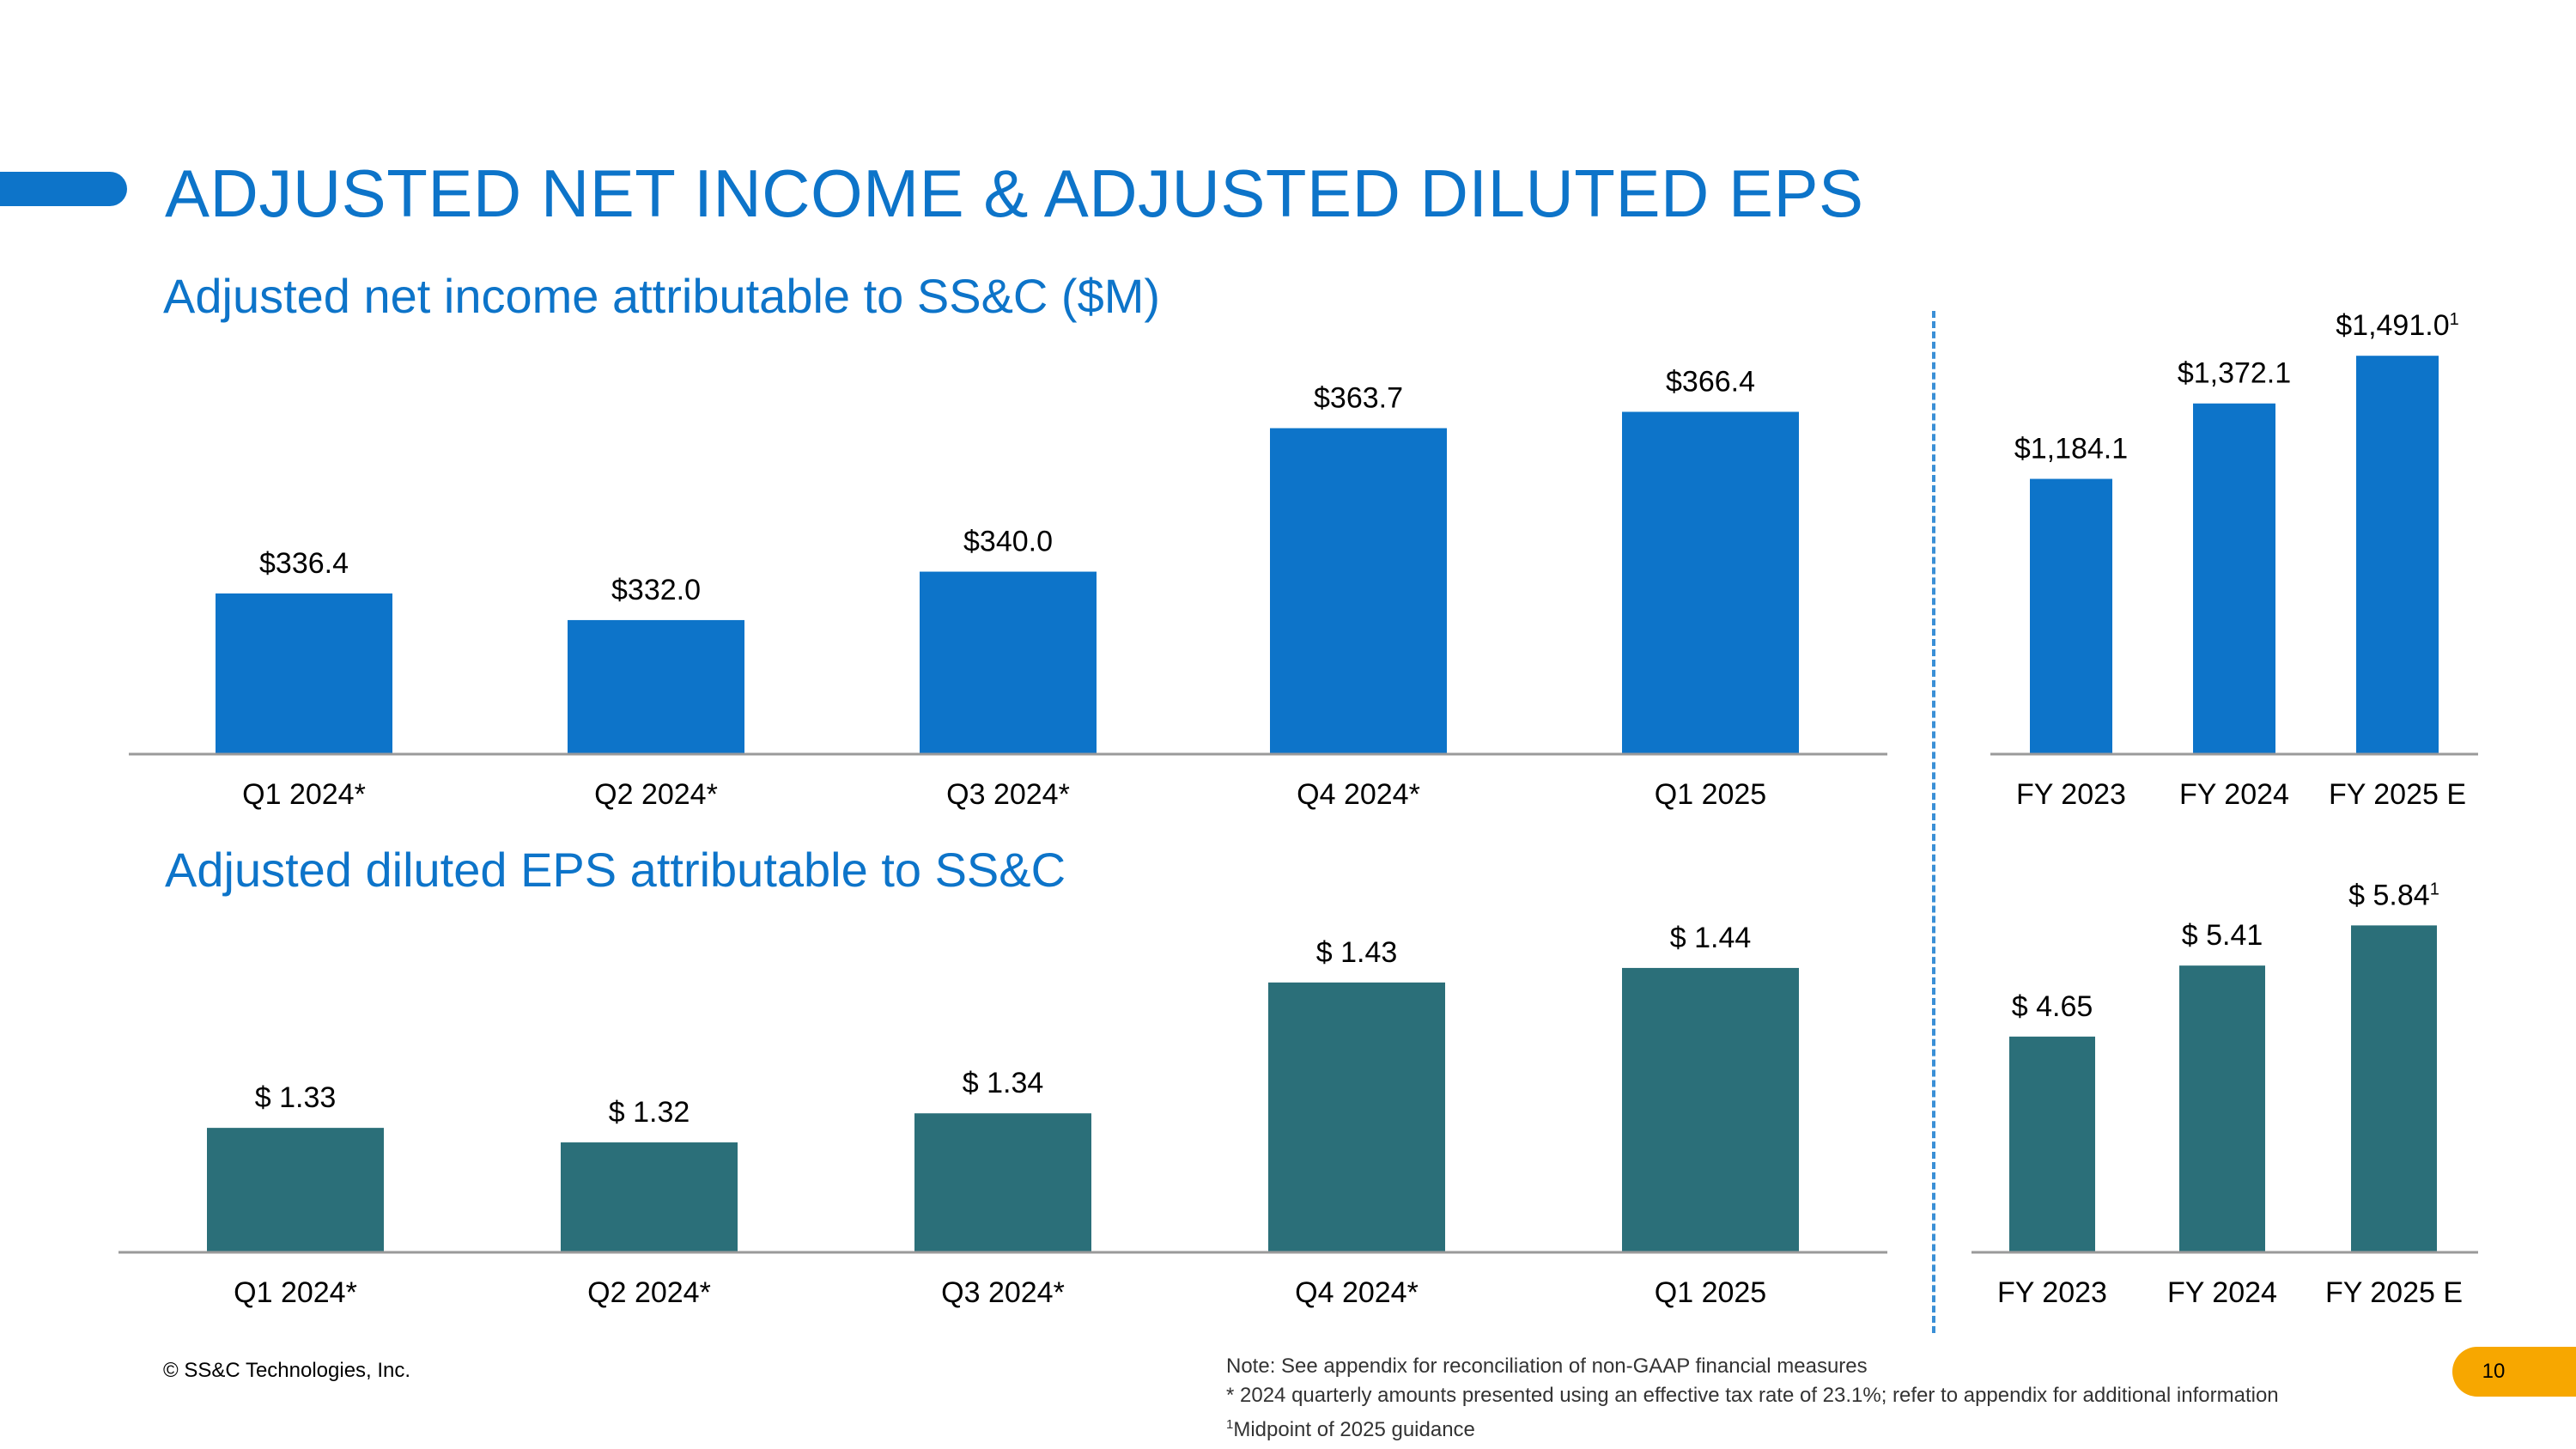 This screenshot has height=1449, width=2576. Describe the element at coordinates (1933, 822) in the screenshot. I see `section-divider` at that location.